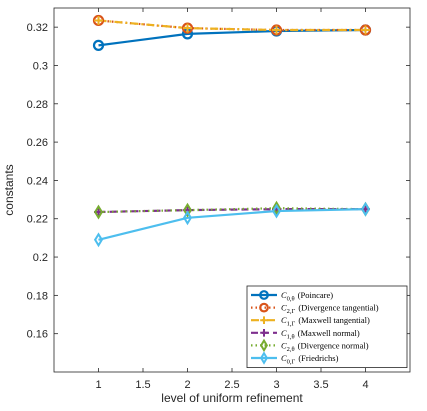 Image resolution: width=427 pixels, height=411 pixels. Describe the element at coordinates (37, 181) in the screenshot. I see `y-tick-label: 0.24` at that location.